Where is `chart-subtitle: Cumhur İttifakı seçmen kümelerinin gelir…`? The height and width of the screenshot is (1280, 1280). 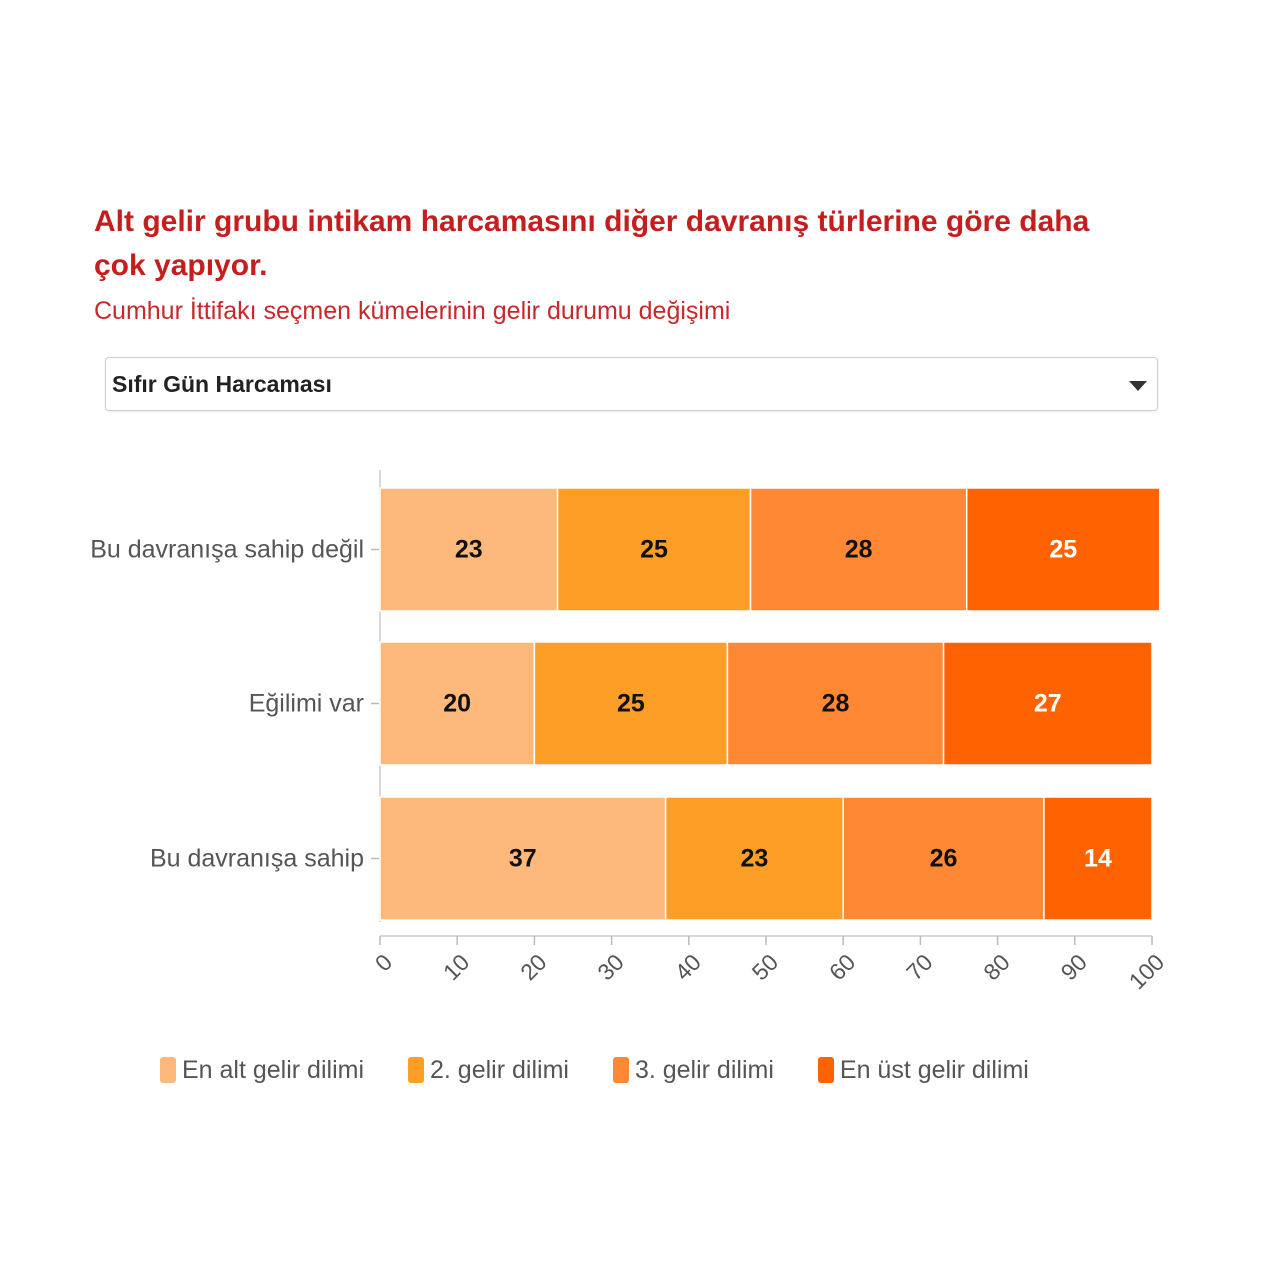
chart-subtitle: Cumhur İttifakı seçmen kümelerinin gelir… is located at coordinates (412, 311).